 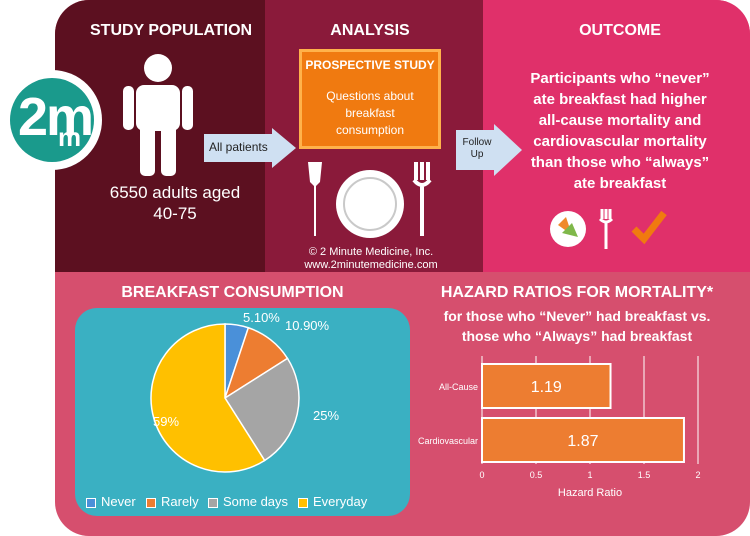 What do you see at coordinates (232, 292) in the screenshot?
I see `breakfast-consumption-title: BREAKFAST CONSUMPTION` at bounding box center [232, 292].